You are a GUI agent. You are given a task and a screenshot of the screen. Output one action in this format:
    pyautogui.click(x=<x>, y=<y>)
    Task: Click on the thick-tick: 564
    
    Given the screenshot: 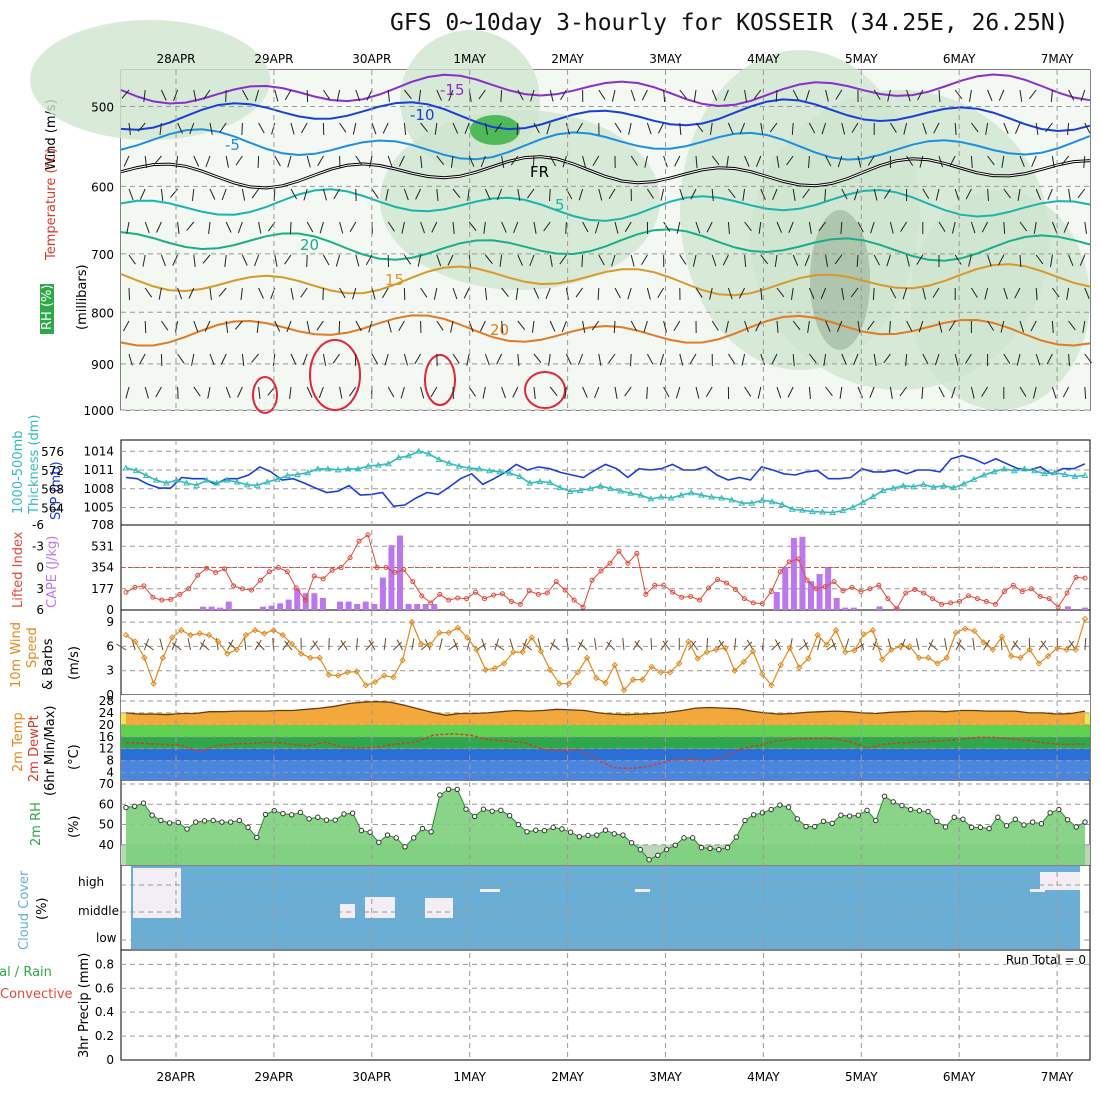 What is the action you would take?
    pyautogui.click(x=52, y=508)
    